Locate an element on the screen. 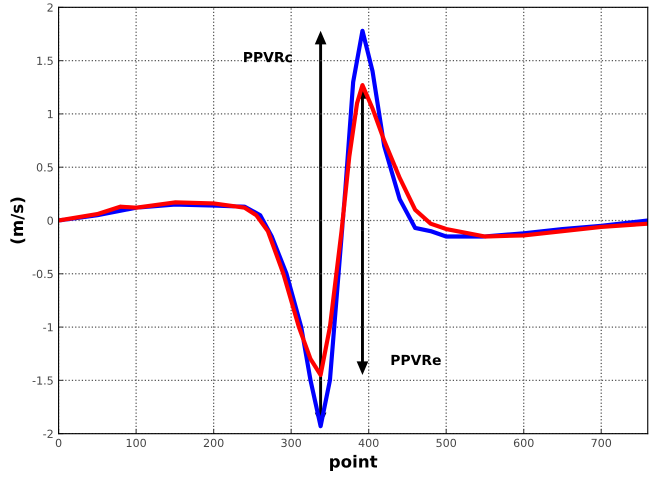 The image size is (651, 490). y-tick-label: -2 is located at coordinates (48, 434).